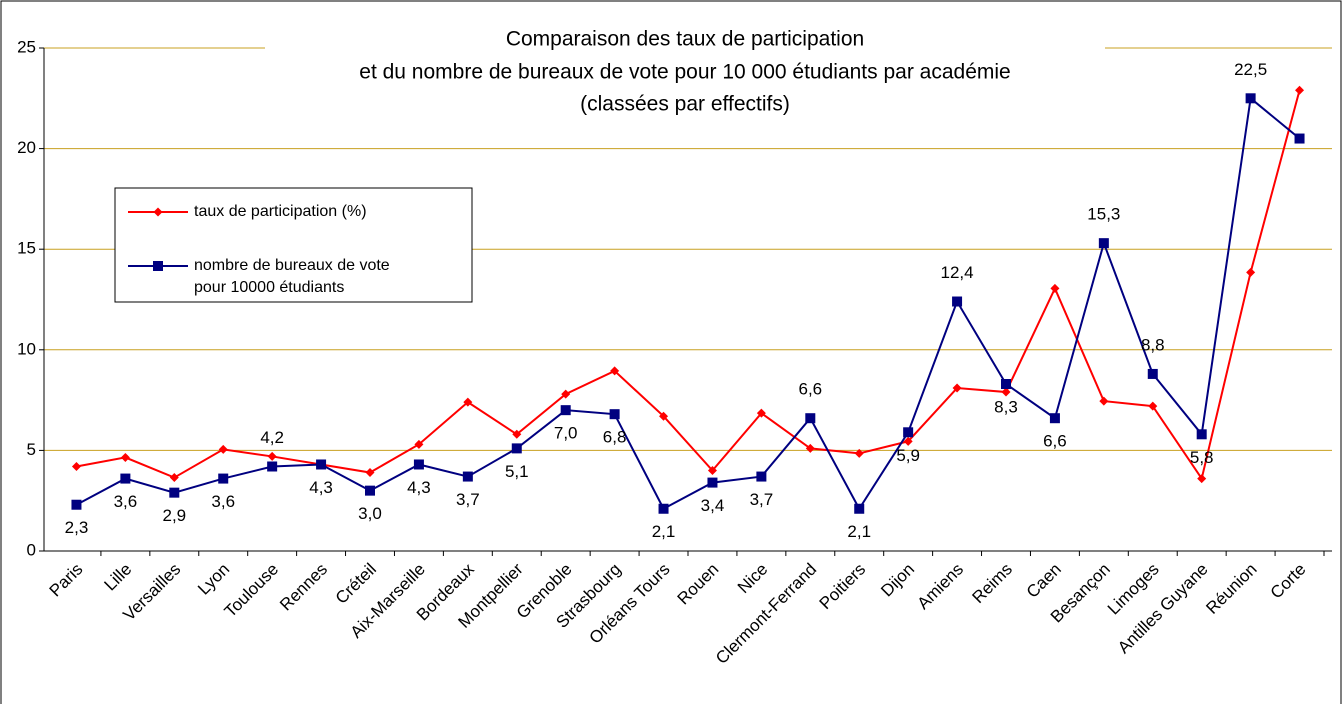 The image size is (1342, 709). What do you see at coordinates (1250, 69) in the screenshot?
I see `data-label: 22,5` at bounding box center [1250, 69].